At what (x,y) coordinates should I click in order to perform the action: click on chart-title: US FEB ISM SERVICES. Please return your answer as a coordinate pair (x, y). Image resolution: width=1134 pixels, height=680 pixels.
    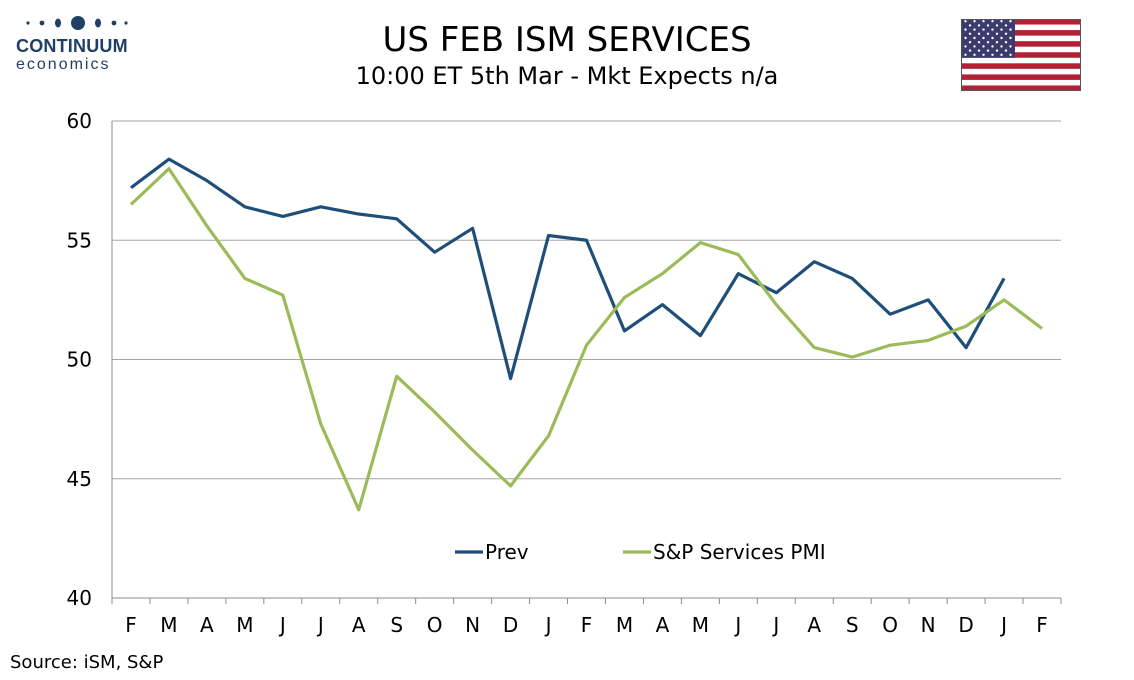
    Looking at the image, I should click on (567, 40).